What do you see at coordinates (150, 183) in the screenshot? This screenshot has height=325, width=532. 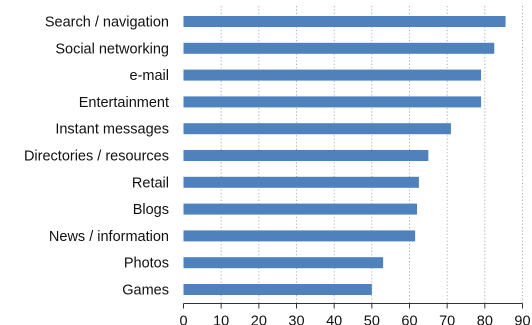 I see `category-label: Retail` at bounding box center [150, 183].